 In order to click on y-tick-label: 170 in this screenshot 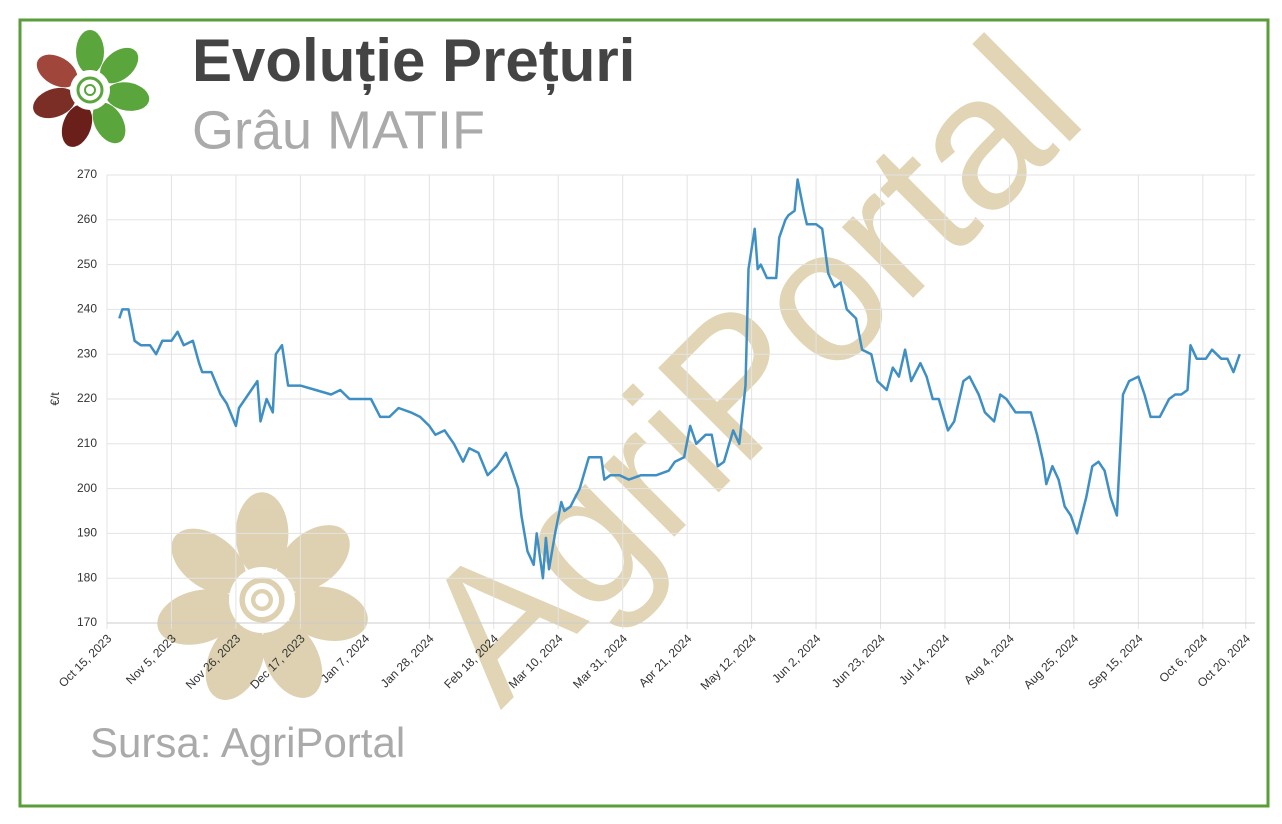, I will do `click(87, 622)`.